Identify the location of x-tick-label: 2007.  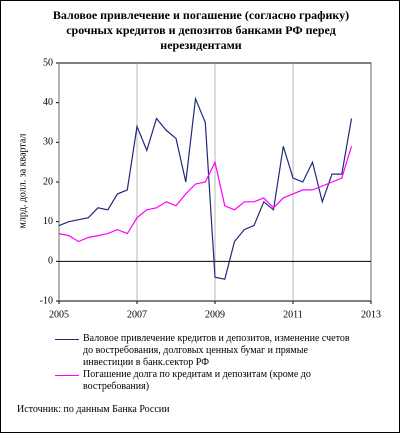
(137, 314).